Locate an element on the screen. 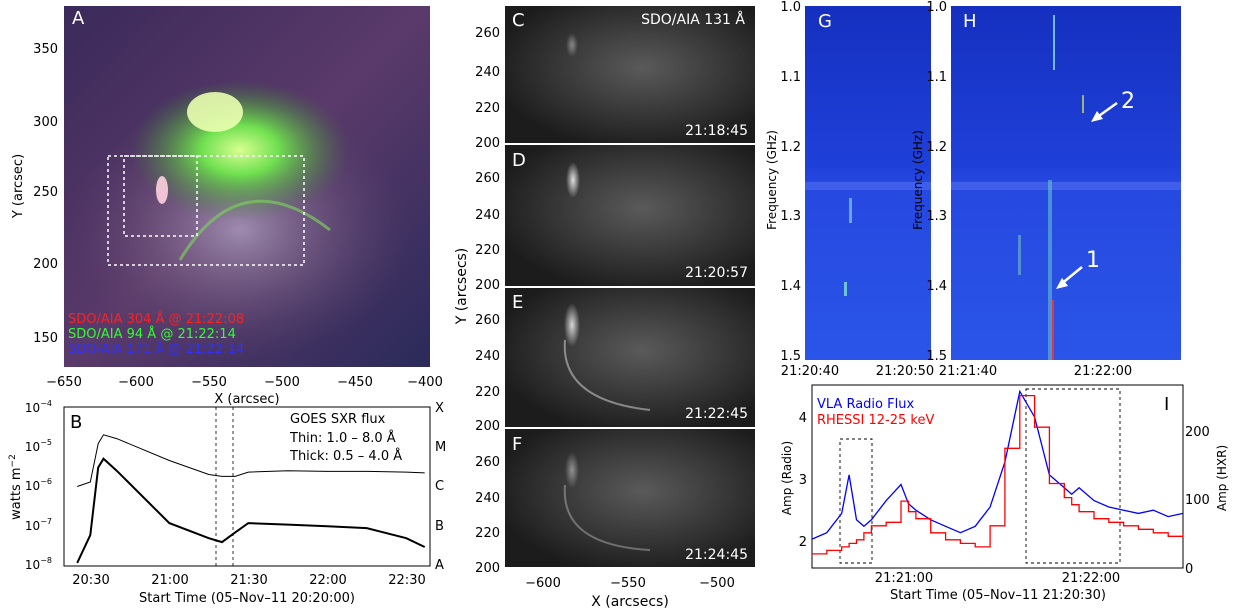 The width and height of the screenshot is (1239, 613). panel-i-frame is located at coordinates (997, 476).